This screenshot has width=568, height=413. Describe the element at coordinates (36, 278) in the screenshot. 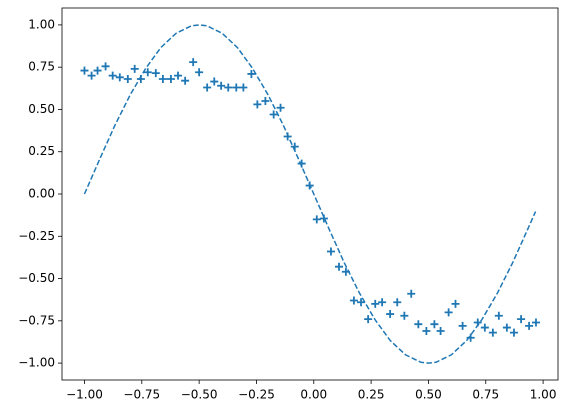

I see `y-tick-label: −0.50` at that location.